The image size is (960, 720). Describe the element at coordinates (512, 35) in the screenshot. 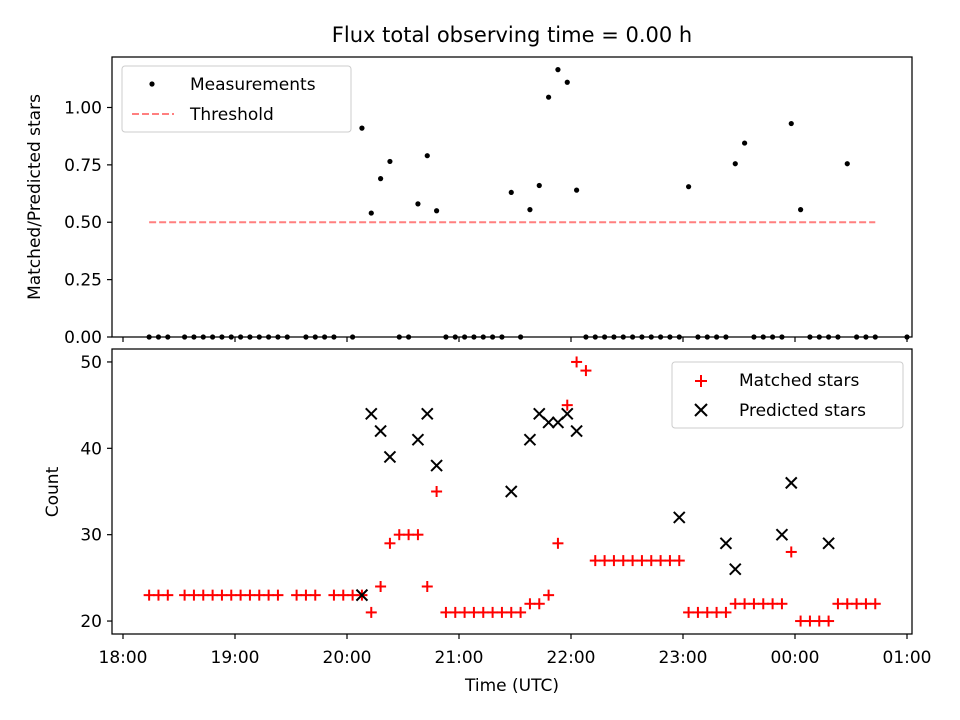

I see `figure-title: Flux total observing time = 0.00 h` at that location.